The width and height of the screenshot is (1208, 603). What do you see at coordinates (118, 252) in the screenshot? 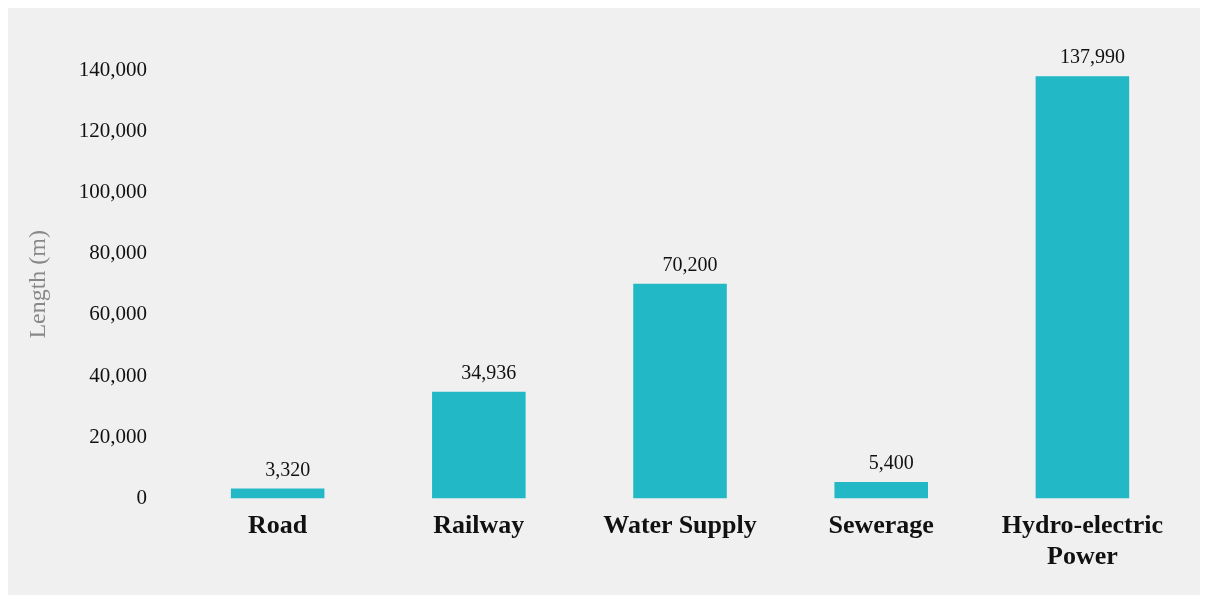
I see `y-tick-label: 80,000` at bounding box center [118, 252].